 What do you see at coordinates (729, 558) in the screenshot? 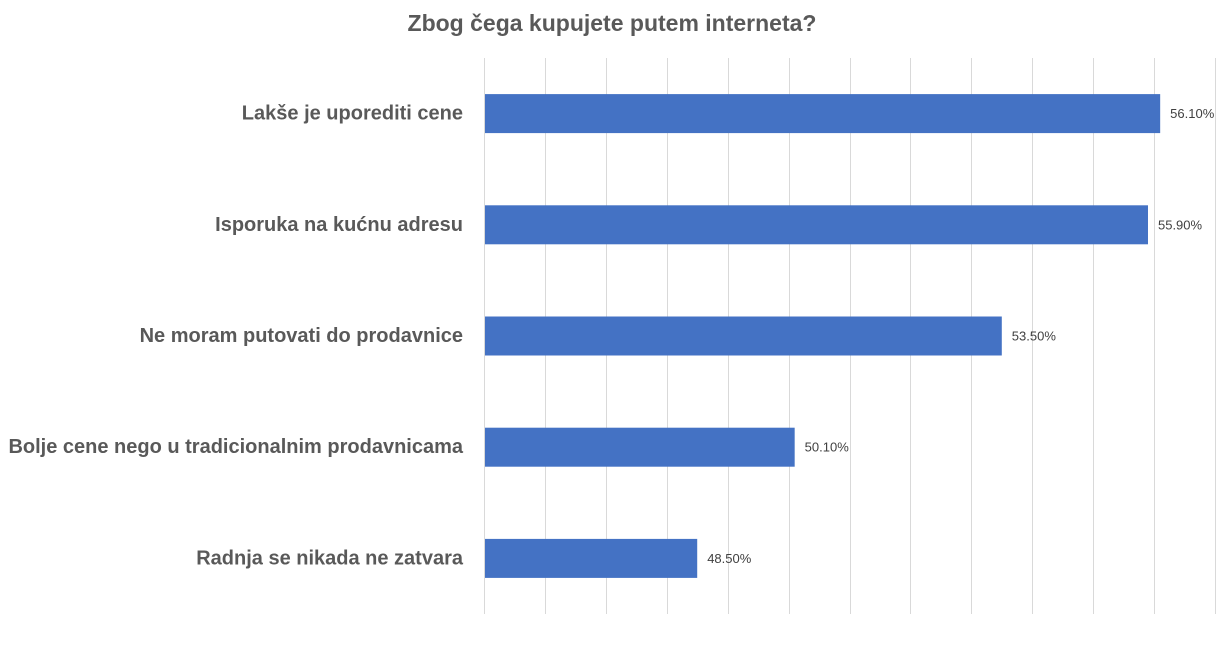
I see `data-label: 48.50%` at bounding box center [729, 558].